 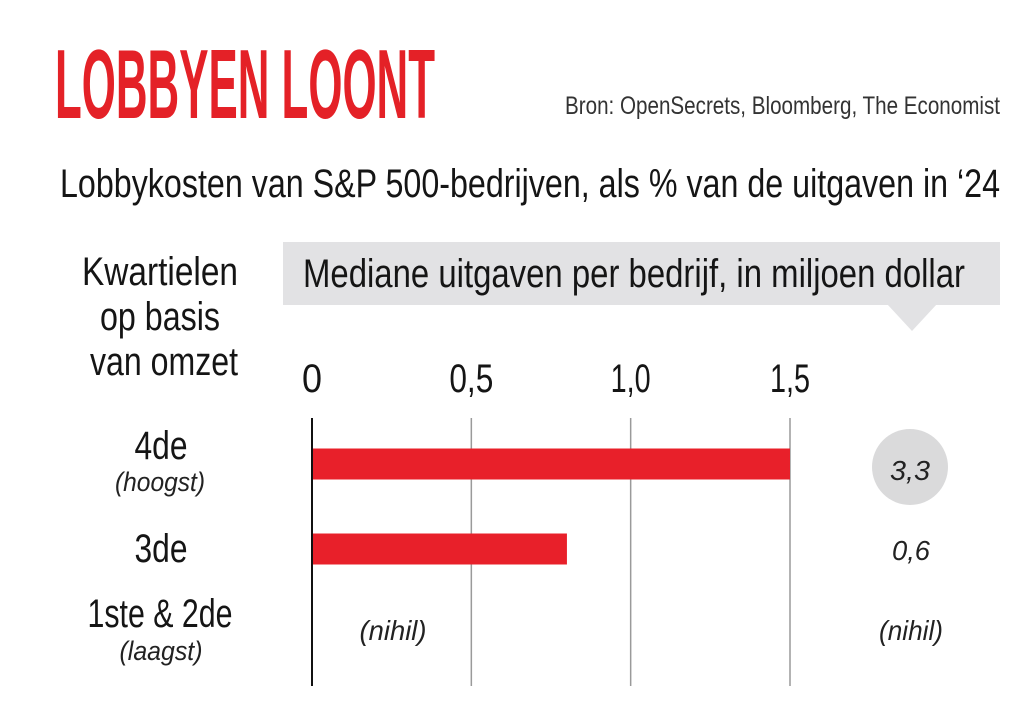 I want to click on bars, so click(x=551, y=506).